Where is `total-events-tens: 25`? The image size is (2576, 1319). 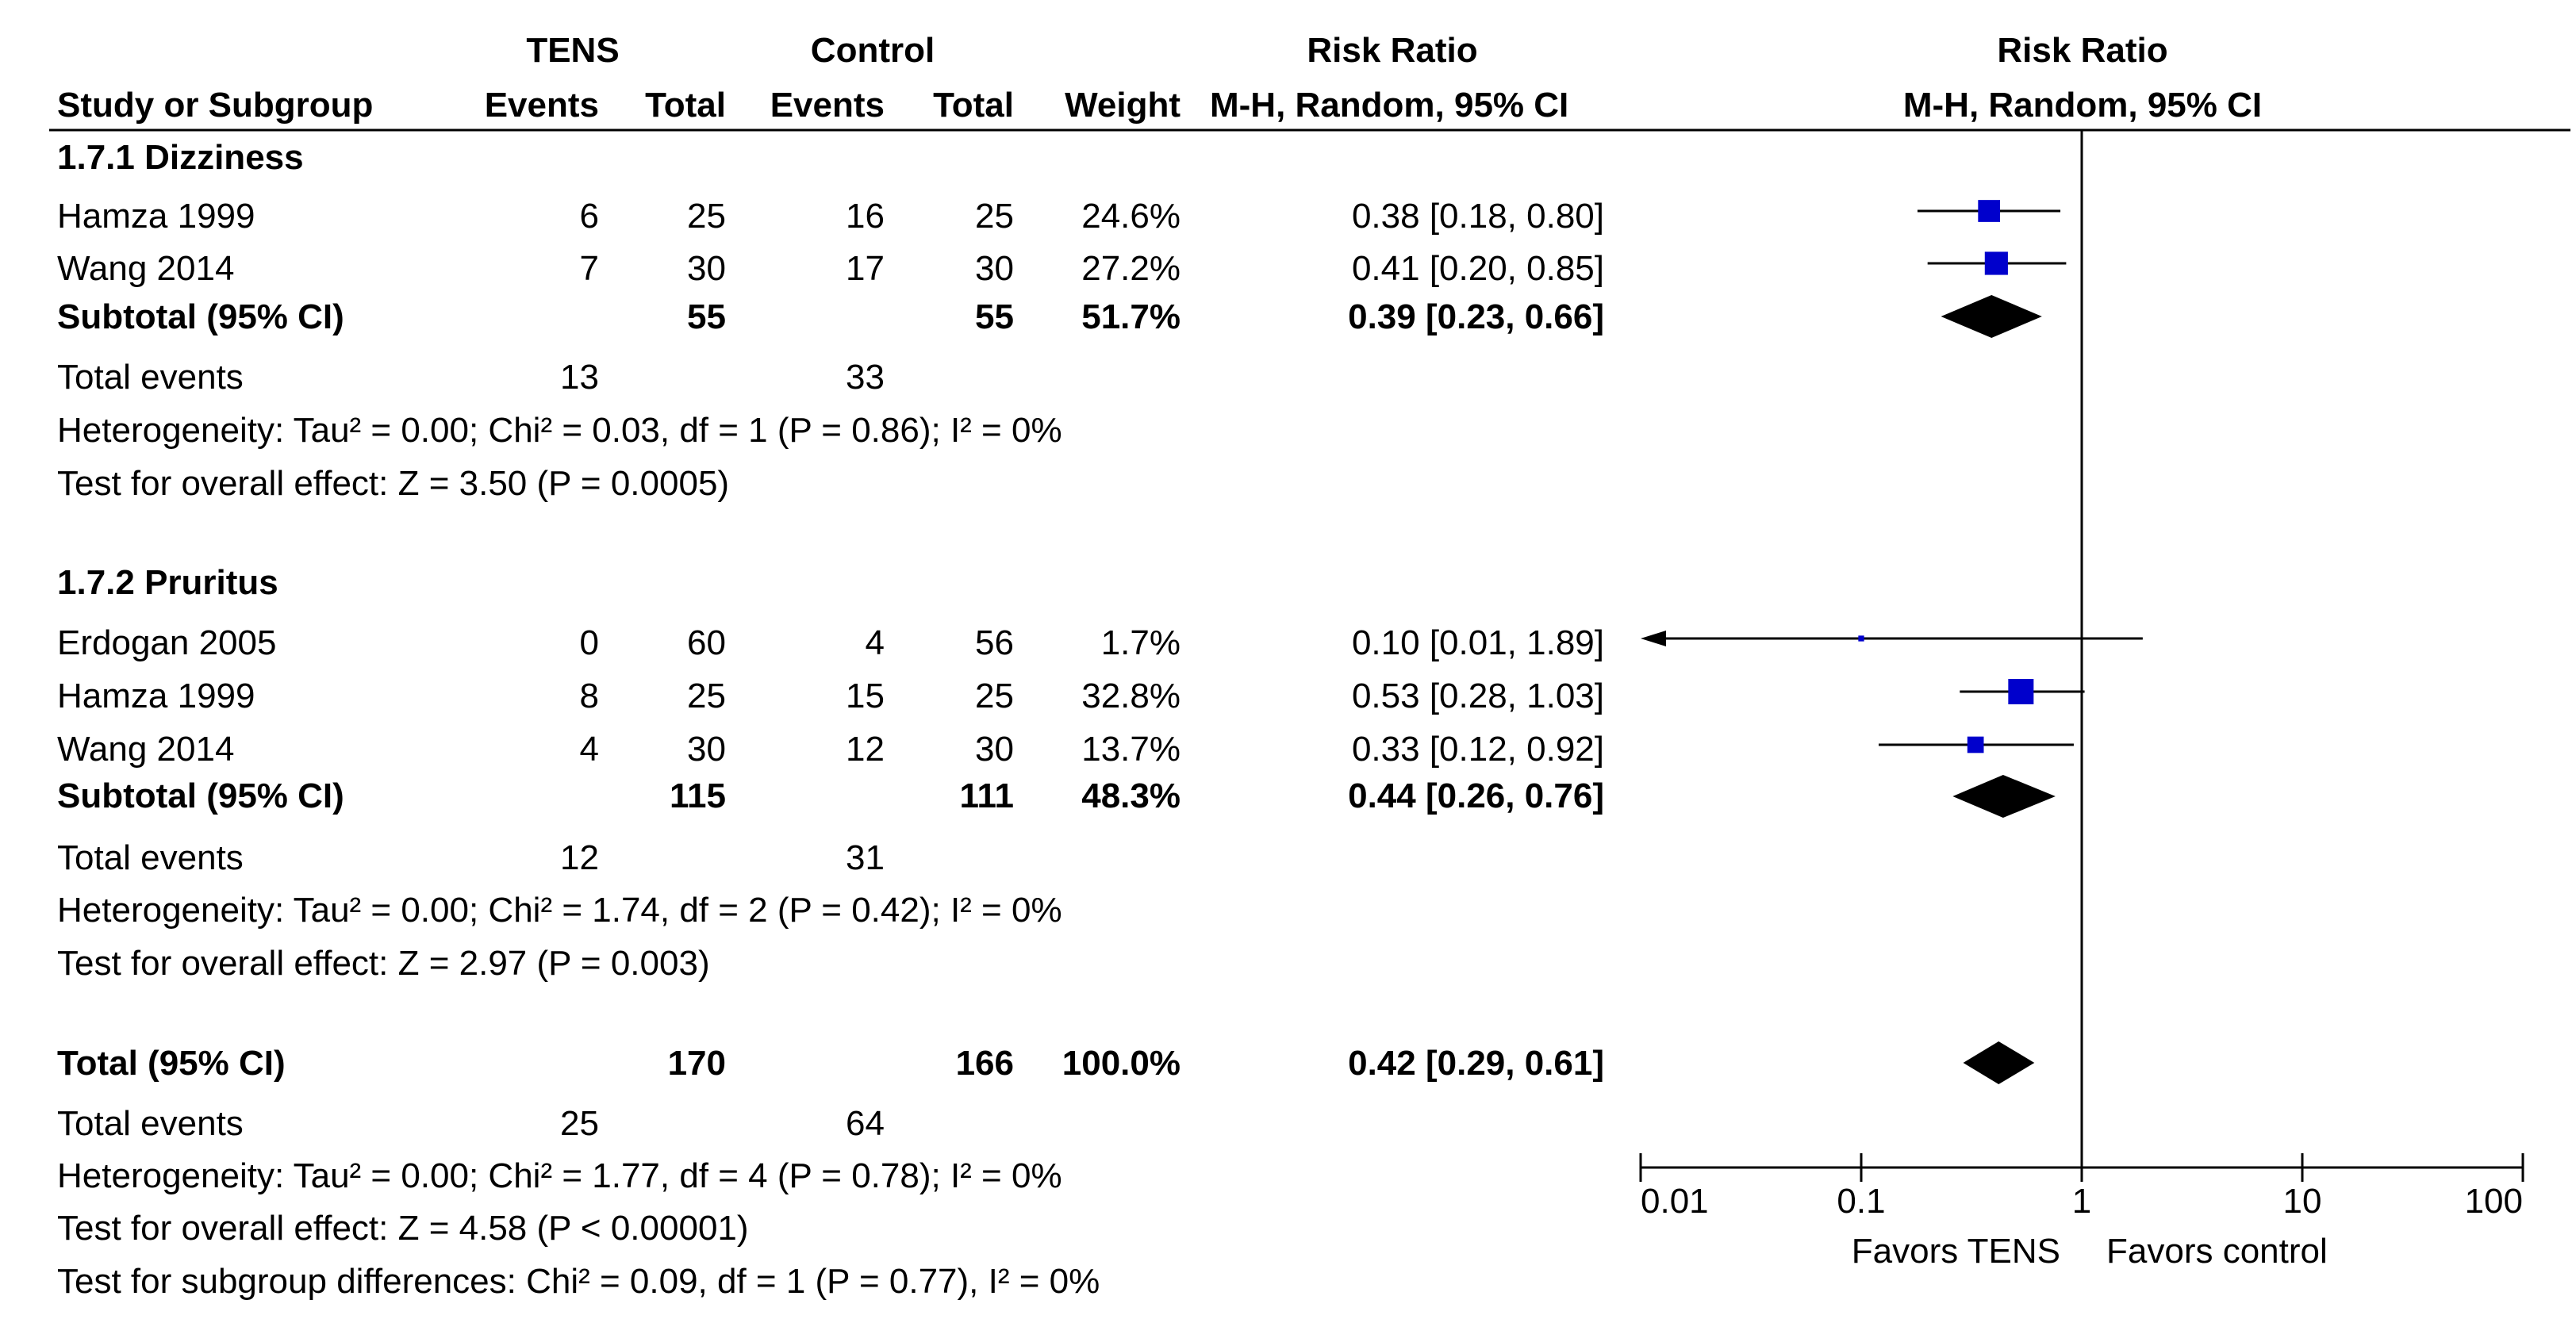 total-events-tens: 25 is located at coordinates (579, 1124).